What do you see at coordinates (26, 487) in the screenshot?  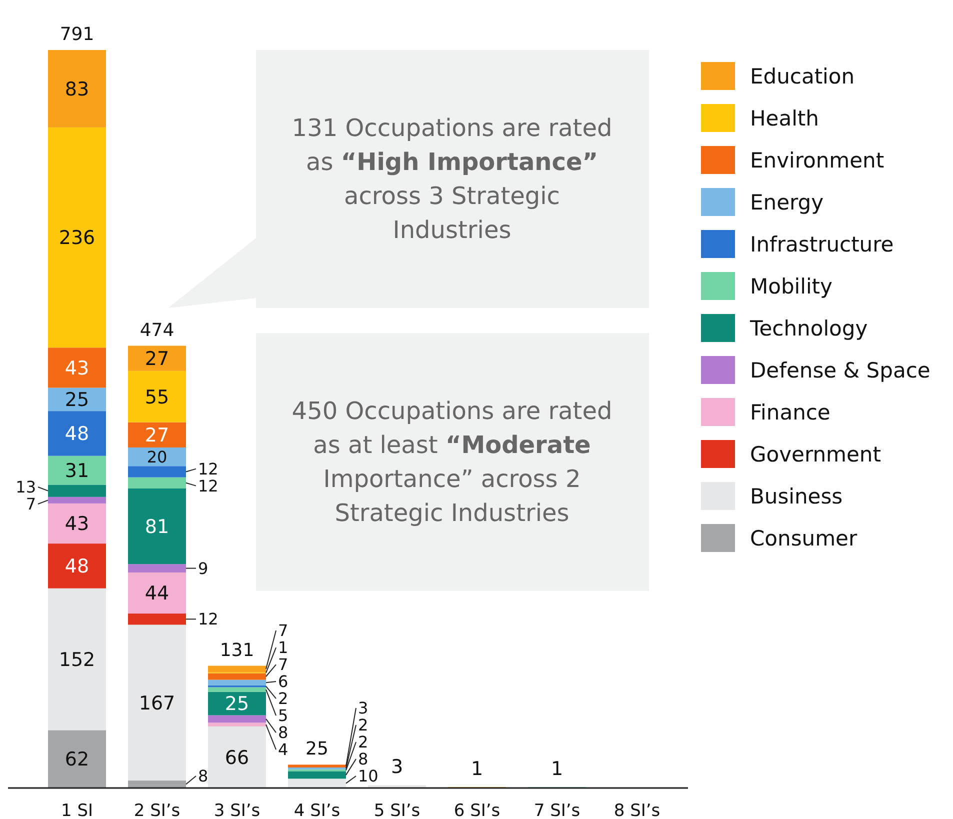 I see `data-label: 13` at bounding box center [26, 487].